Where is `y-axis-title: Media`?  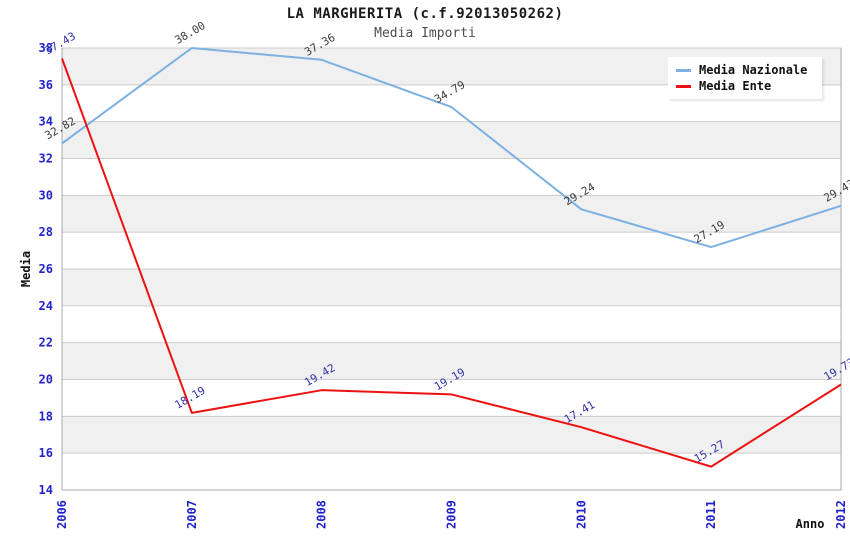
y-axis-title: Media is located at coordinates (26, 269).